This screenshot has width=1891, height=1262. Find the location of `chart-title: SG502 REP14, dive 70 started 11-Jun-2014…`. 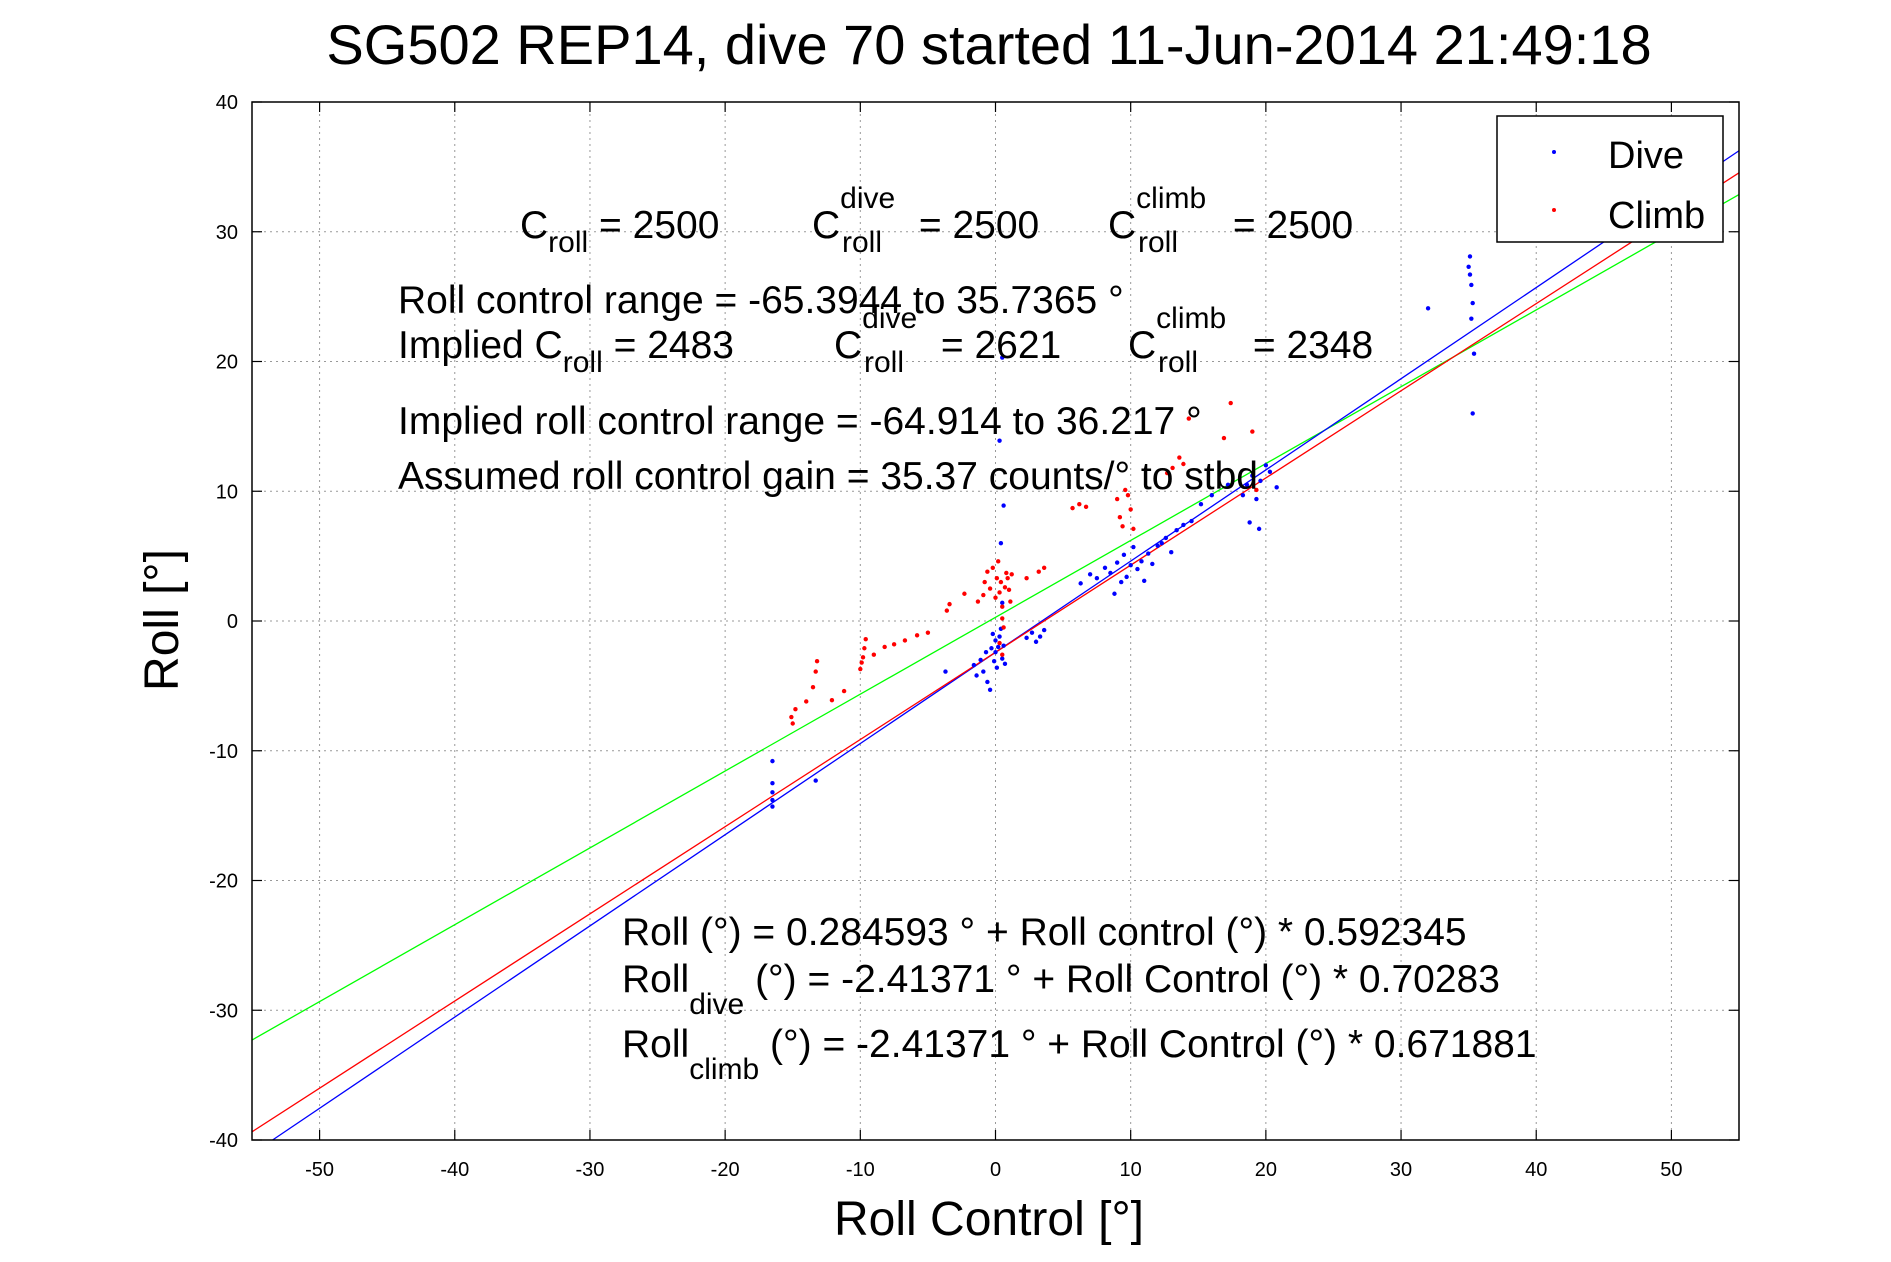

chart-title: SG502 REP14, dive 70 started 11-Jun-2014… is located at coordinates (988, 44).